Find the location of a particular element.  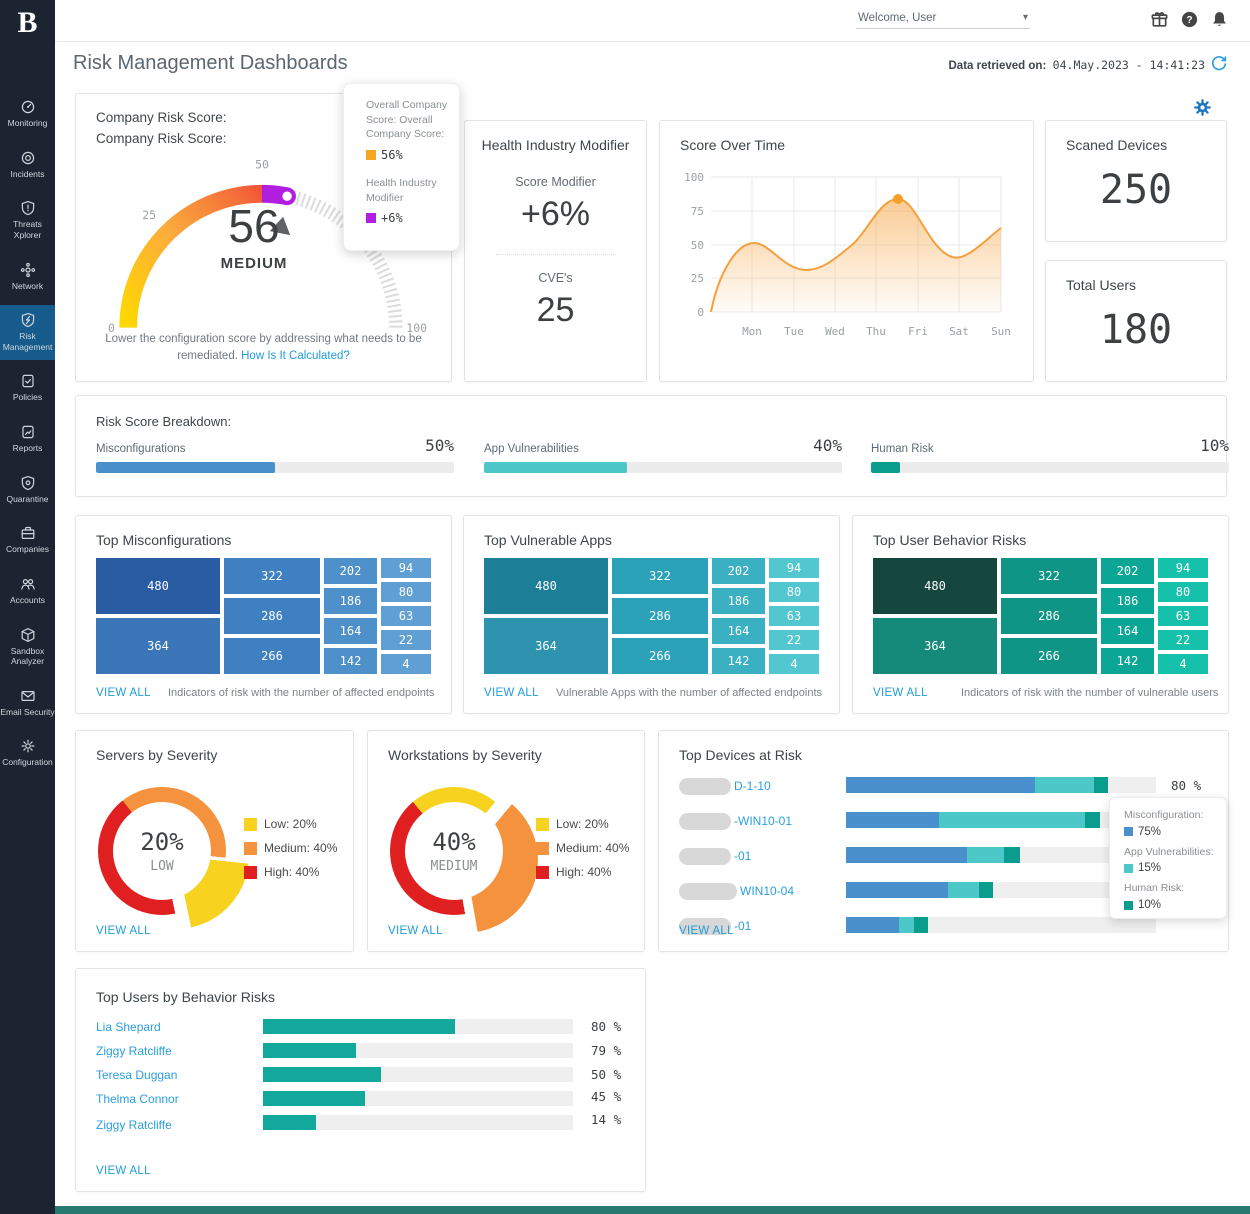

user-name-link: Thelma Connor is located at coordinates (137, 1099).